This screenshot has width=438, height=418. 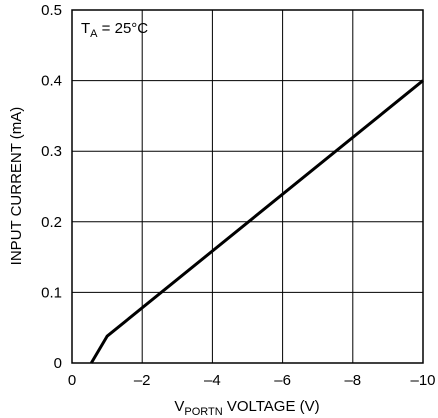 What do you see at coordinates (51, 81) in the screenshot?
I see `y-tick-label-4: 0.4` at bounding box center [51, 81].